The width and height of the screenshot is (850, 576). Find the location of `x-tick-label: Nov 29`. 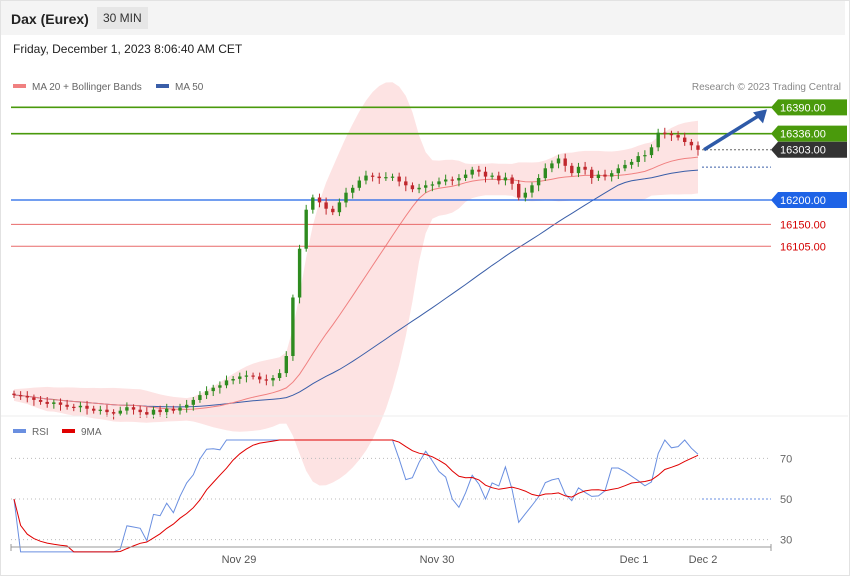

x-tick-label: Nov 29 is located at coordinates (239, 560).